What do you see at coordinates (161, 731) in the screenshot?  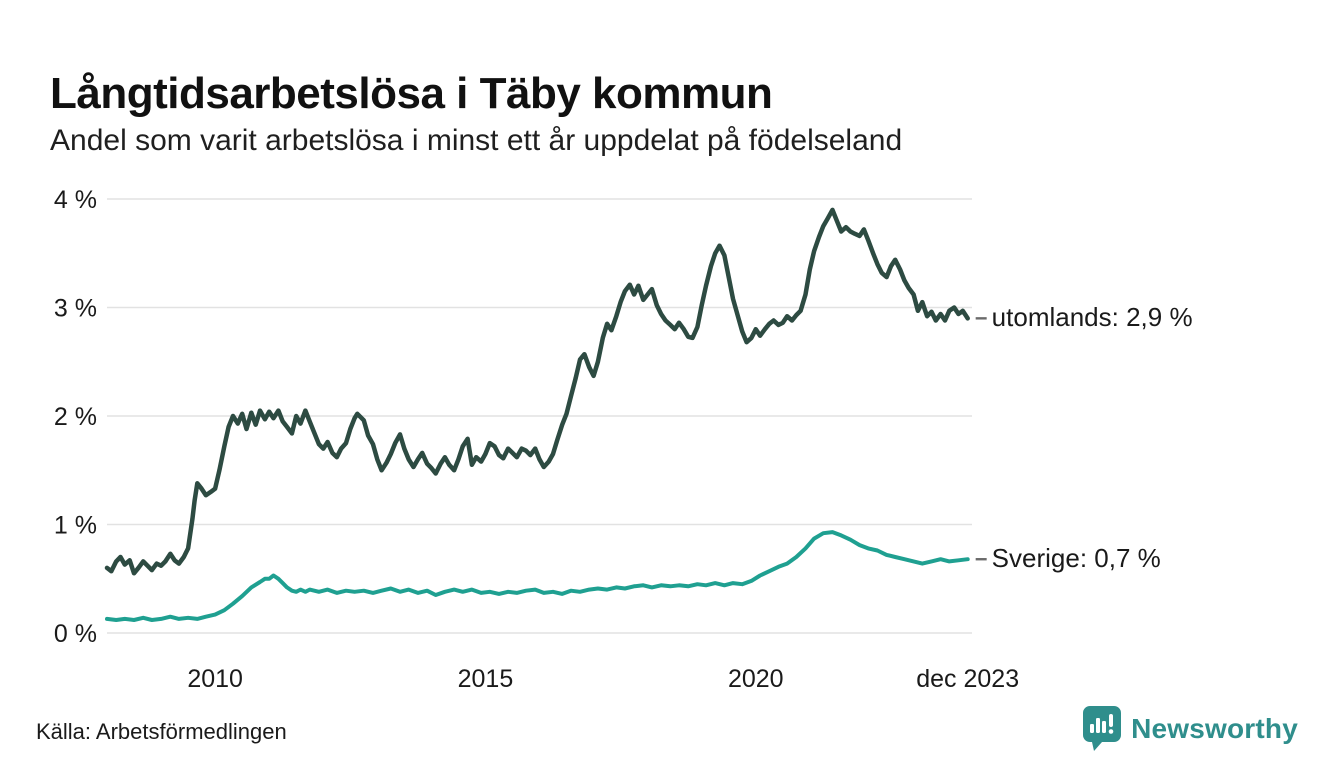 I see `source-note: Källa: Arbetsförmedlingen` at bounding box center [161, 731].